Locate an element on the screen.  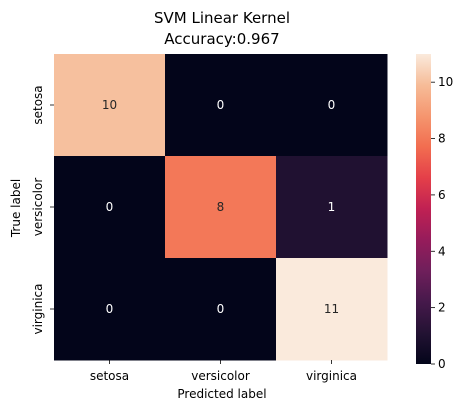
heatmap-cell-versicolor-versicolor is located at coordinates (221, 207).